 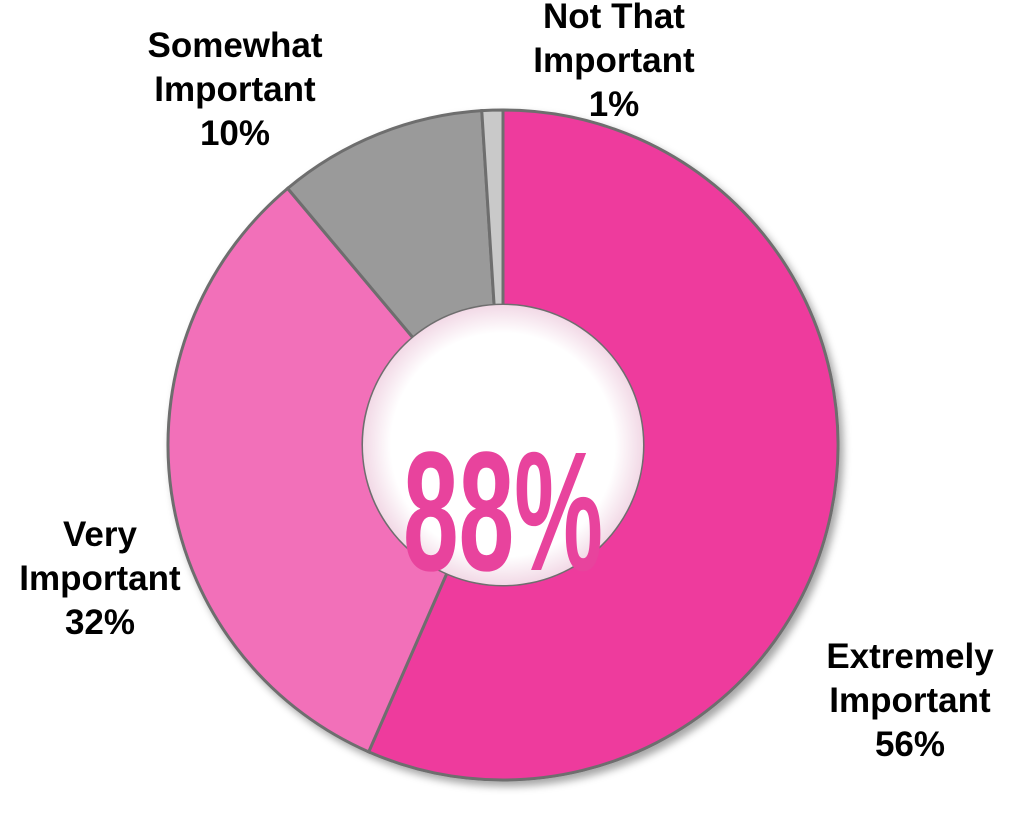 I want to click on label-extremely-important: Extremely Important 56%, so click(x=910, y=700).